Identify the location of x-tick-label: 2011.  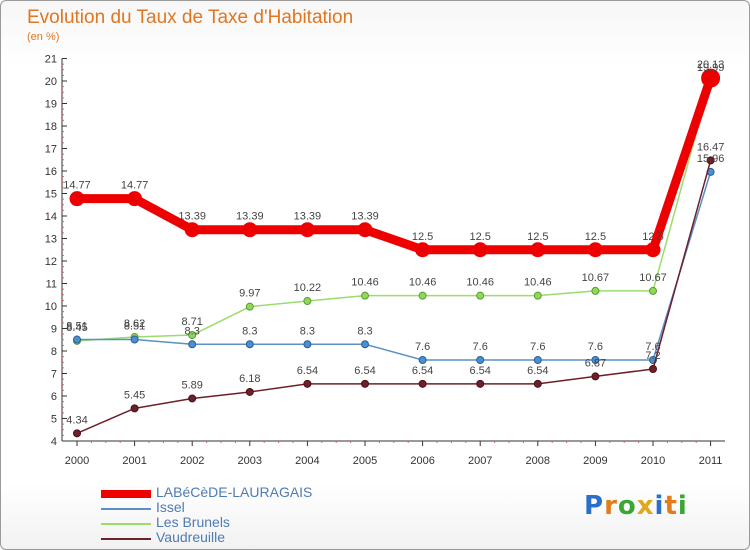
(711, 461).